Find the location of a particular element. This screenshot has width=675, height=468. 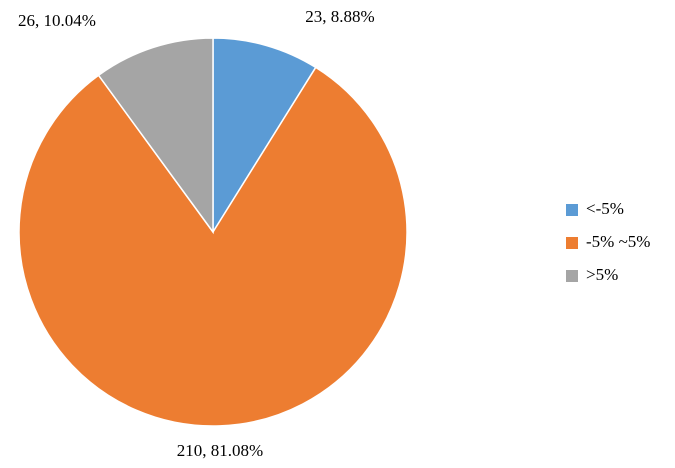

legend-label: <-5% is located at coordinates (605, 208).